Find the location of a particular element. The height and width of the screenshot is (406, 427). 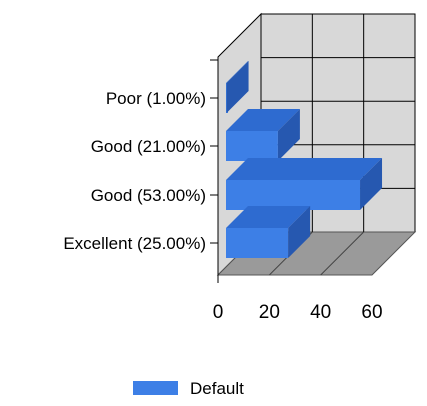

gridline is located at coordinates (342, 253).